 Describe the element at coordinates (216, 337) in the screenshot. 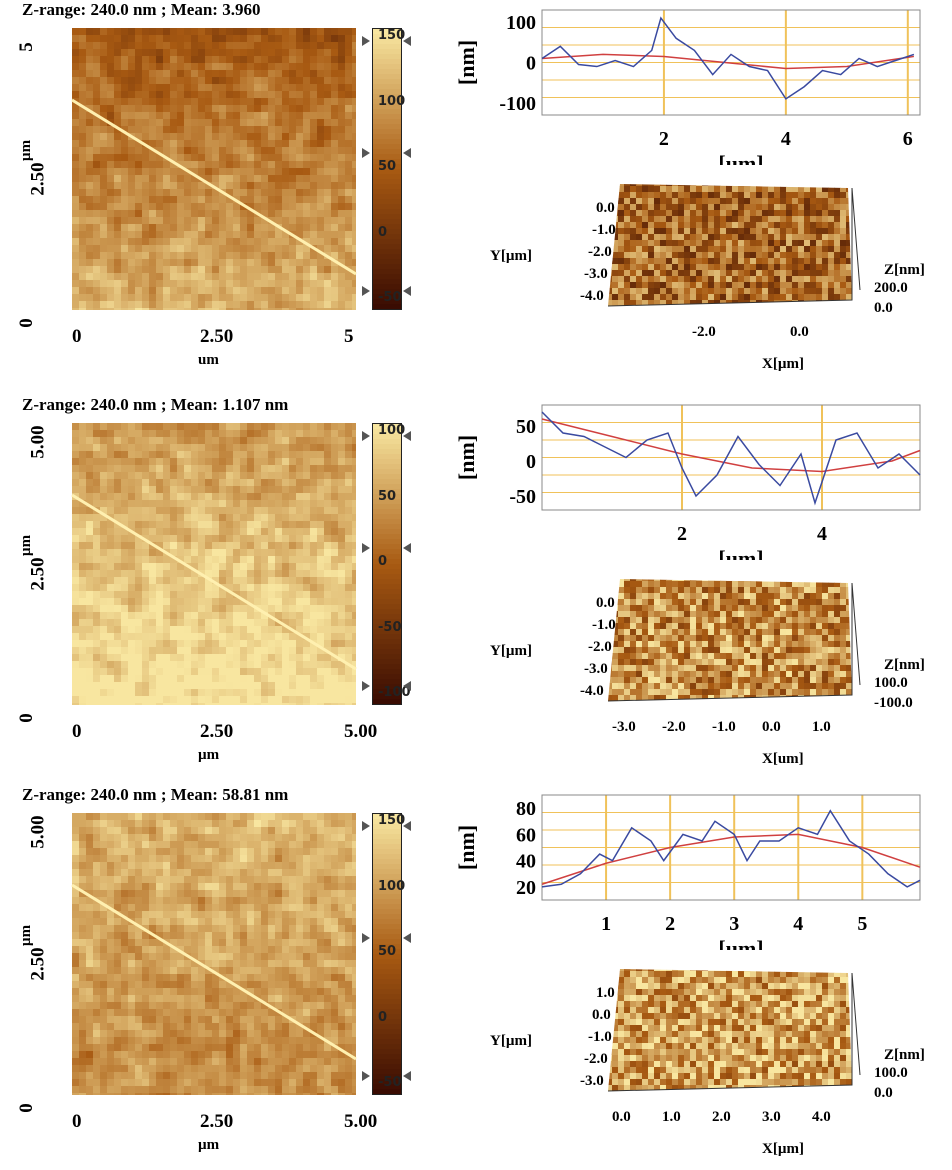

I see `map-x-tick-label: 2.50` at that location.